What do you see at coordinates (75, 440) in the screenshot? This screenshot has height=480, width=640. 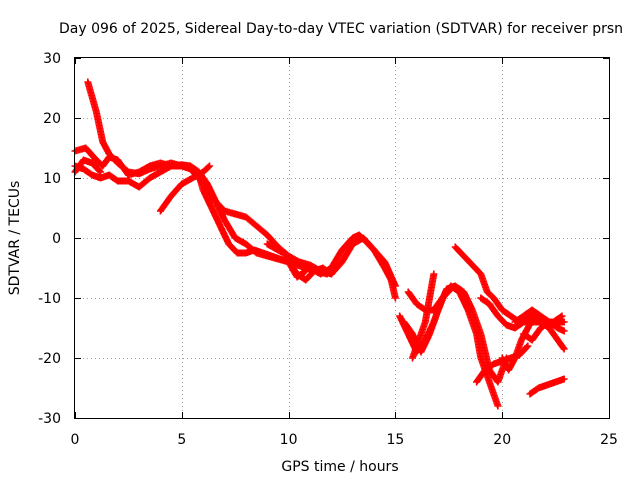 I see `x-tick-label: 0` at bounding box center [75, 440].